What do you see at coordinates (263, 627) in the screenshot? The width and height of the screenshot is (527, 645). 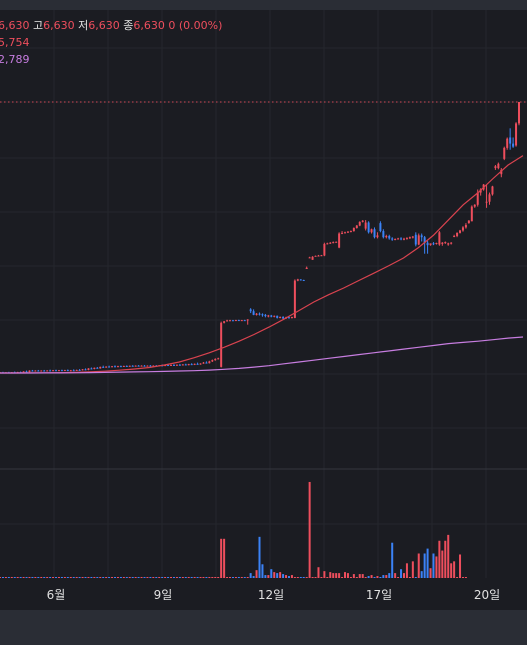 I see `bottom-toolbar-strip` at bounding box center [263, 627].